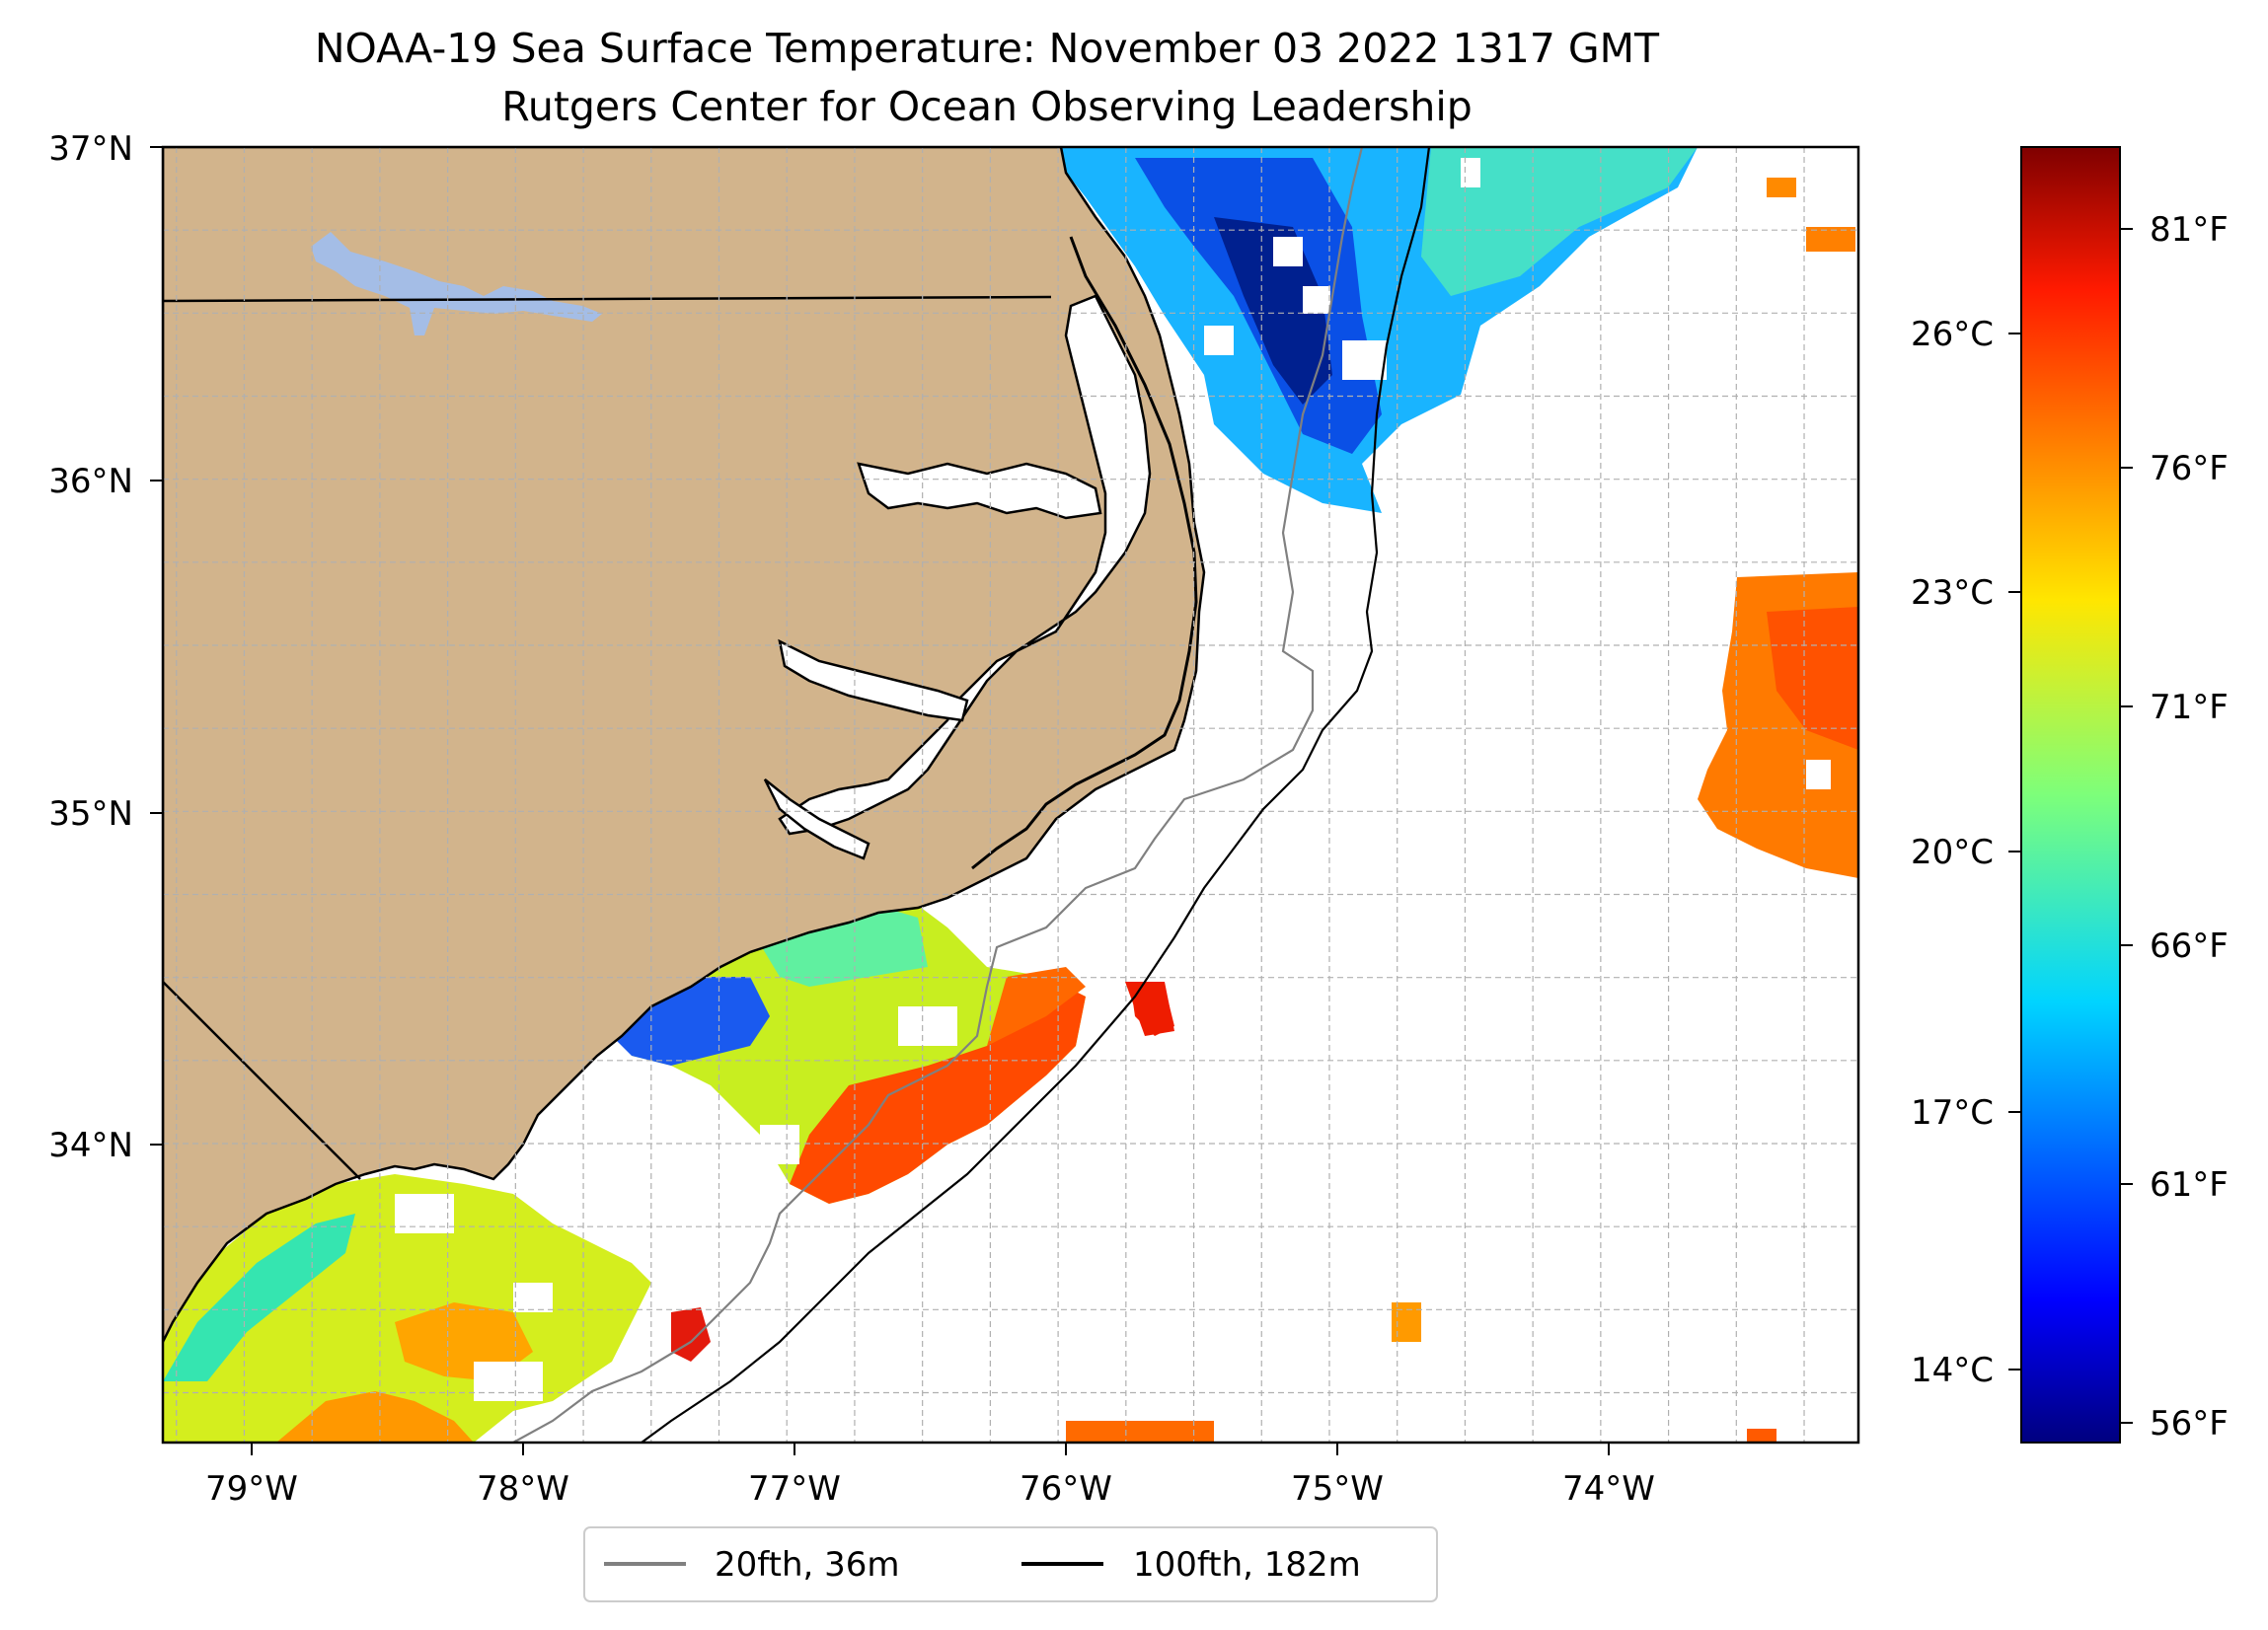  I want to click on colorbar-celsius-axis: 26°C 23°C 20°C 17°C 14°C, so click(1952, 852).